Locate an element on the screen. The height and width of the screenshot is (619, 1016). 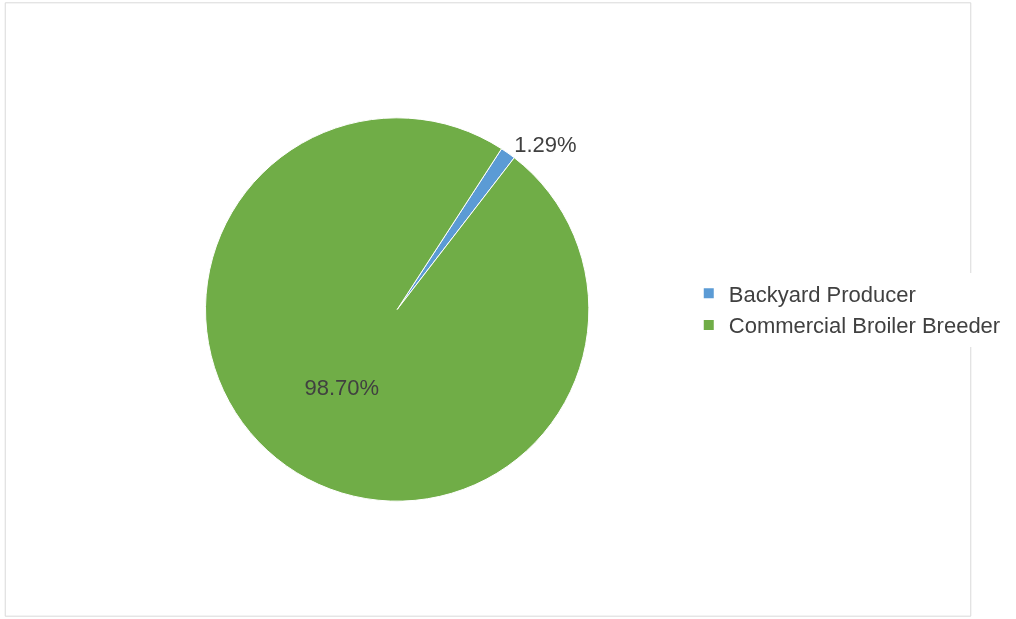
data-label: 1.29% is located at coordinates (545, 145).